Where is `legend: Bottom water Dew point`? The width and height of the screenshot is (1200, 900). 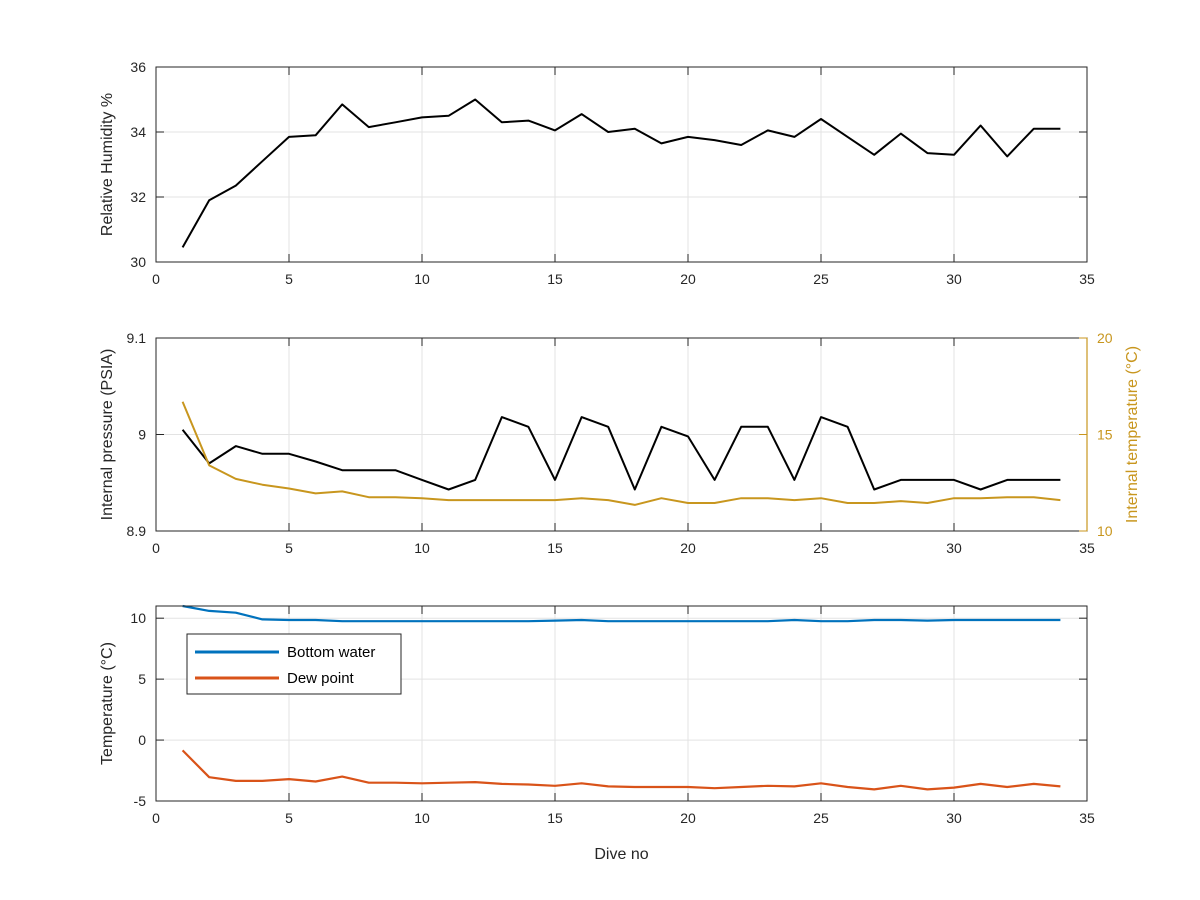 legend: Bottom water Dew point is located at coordinates (294, 664).